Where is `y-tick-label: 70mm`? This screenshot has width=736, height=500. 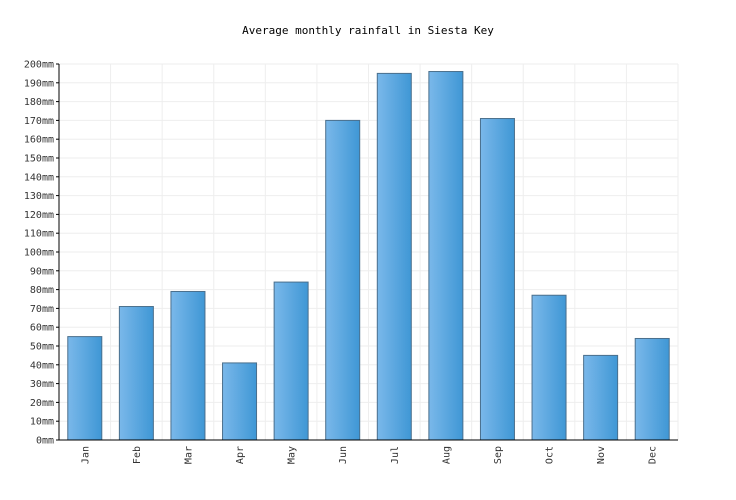 y-tick-label: 70mm is located at coordinates (42, 309).